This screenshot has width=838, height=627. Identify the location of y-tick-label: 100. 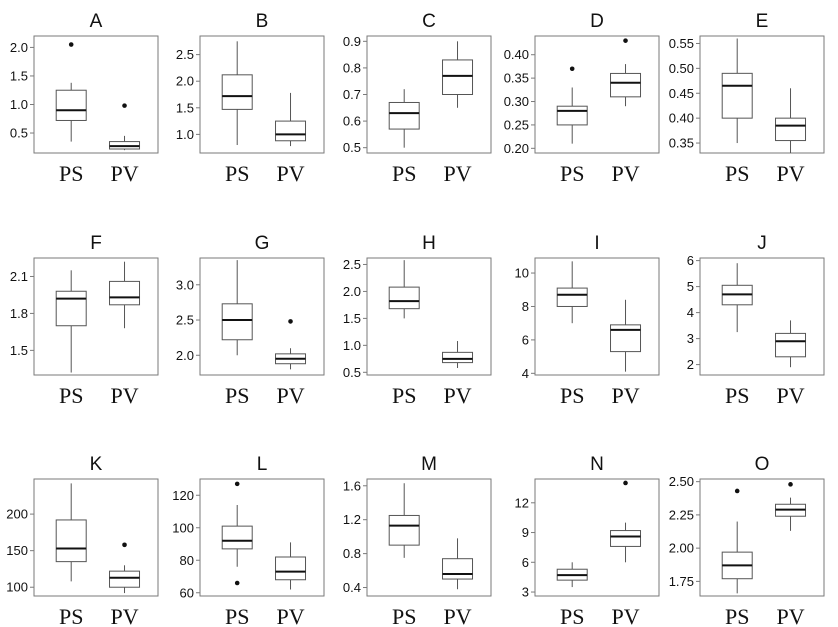
(17, 587).